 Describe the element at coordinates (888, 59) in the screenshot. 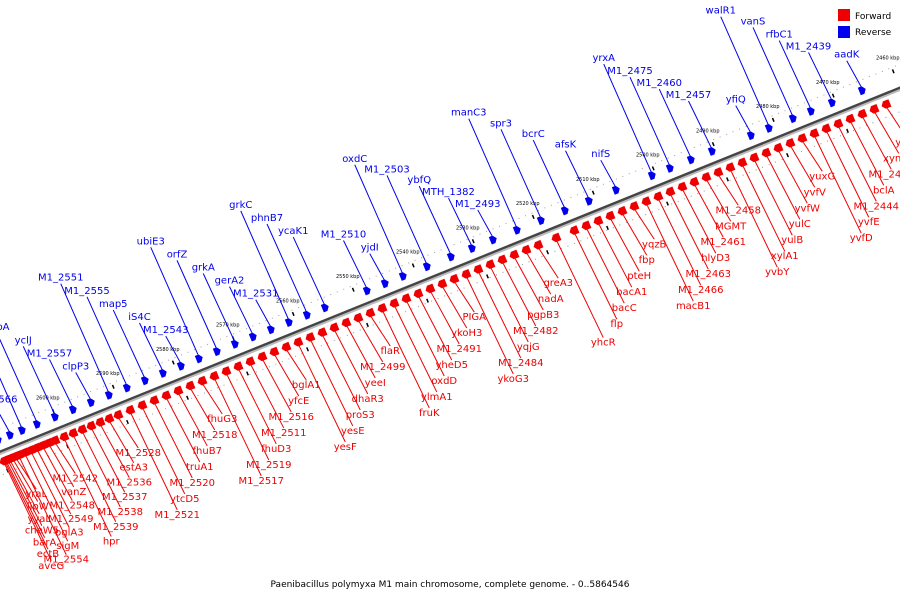

I see `tick-label: 2460 kbp` at that location.